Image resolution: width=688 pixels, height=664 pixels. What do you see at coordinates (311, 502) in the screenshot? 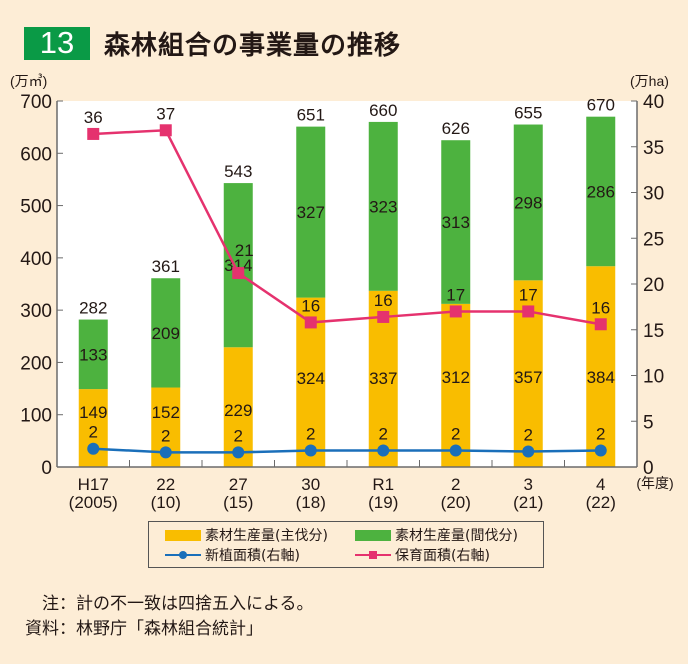
I see `x-tick-label-sub: (18)` at bounding box center [311, 502].